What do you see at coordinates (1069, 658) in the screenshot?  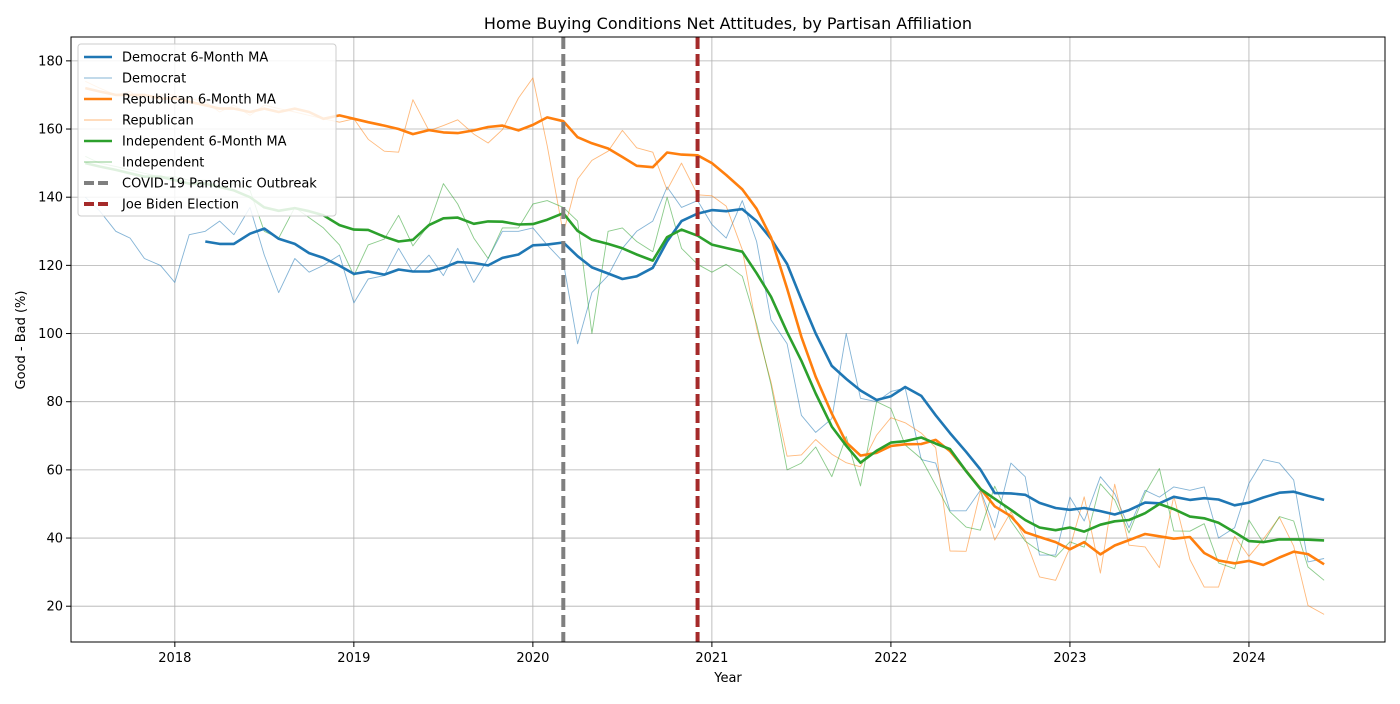 I see `x-tick-label: 2023` at bounding box center [1069, 658].